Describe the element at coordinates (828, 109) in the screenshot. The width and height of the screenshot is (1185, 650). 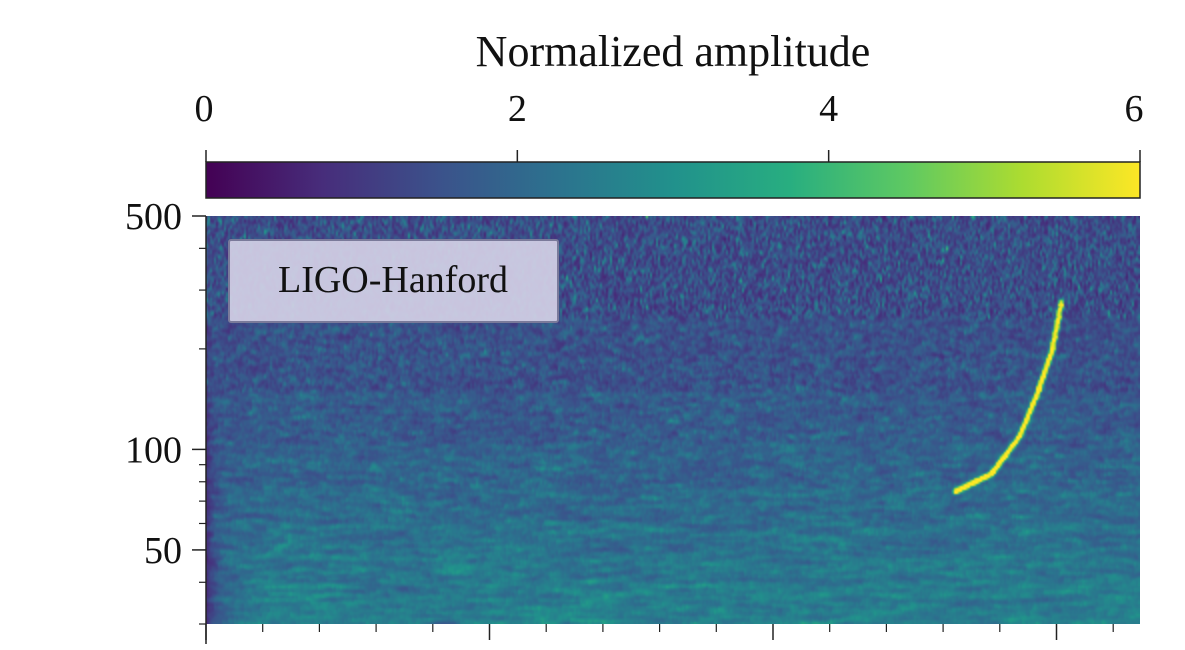
I see `colorbar-tick-label: 4` at that location.